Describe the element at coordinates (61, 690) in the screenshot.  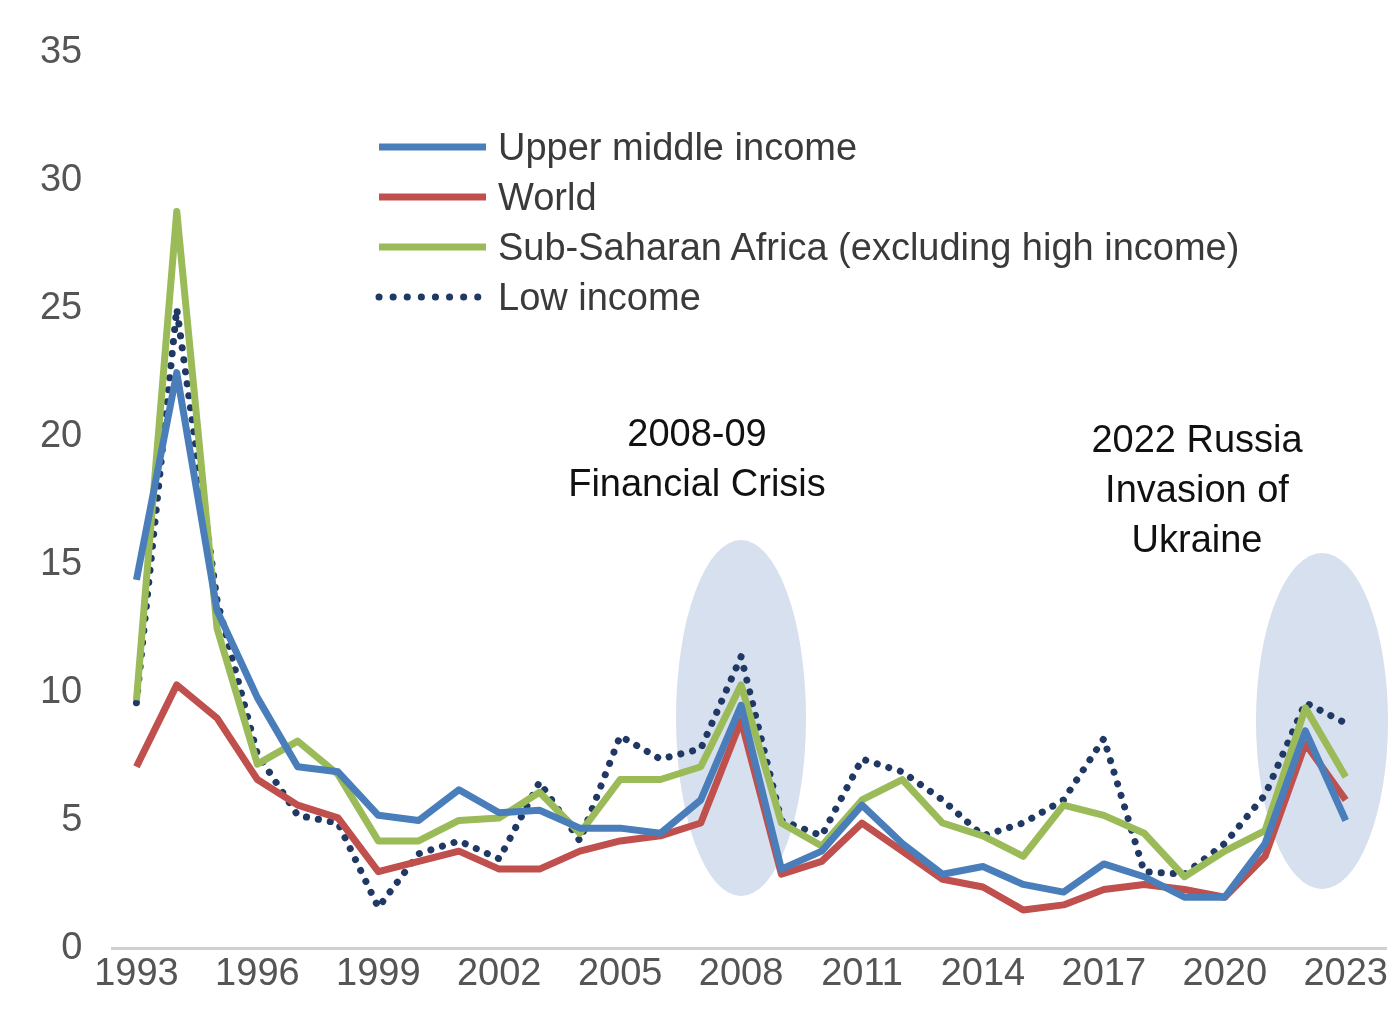
I see `y-tick-label: 10` at that location.